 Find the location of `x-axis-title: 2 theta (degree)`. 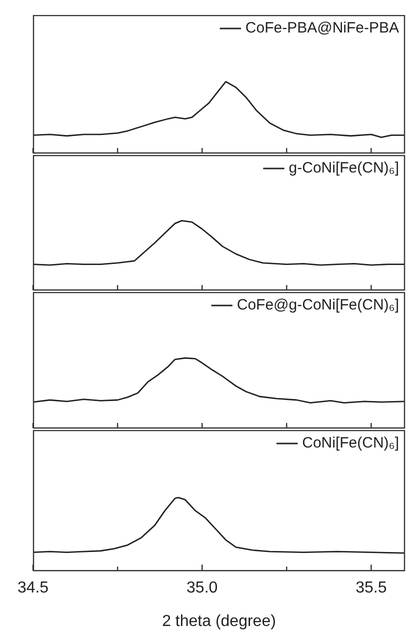

x-axis-title: 2 theta (degree) is located at coordinates (219, 621).